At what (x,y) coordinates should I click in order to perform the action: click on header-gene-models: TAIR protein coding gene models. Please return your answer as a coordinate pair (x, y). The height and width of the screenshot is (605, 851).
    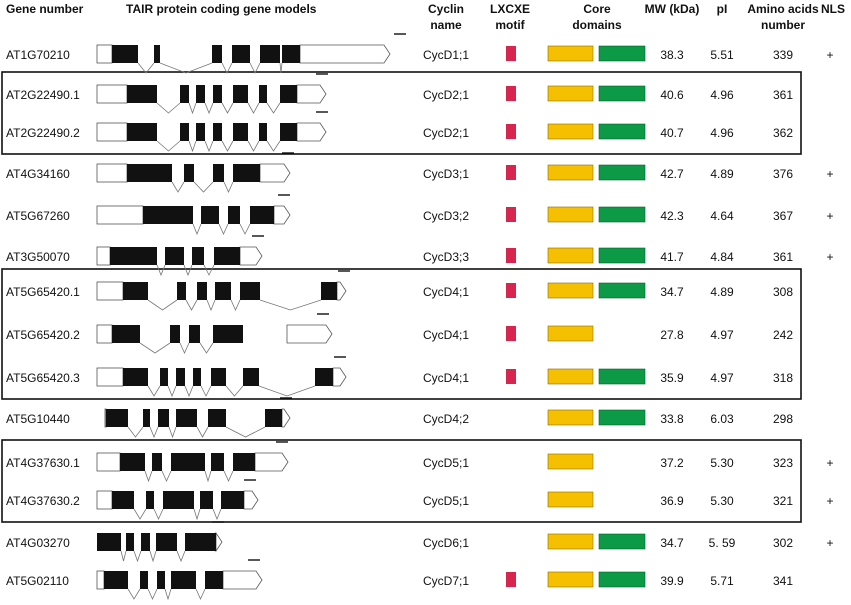
    Looking at the image, I should click on (221, 9).